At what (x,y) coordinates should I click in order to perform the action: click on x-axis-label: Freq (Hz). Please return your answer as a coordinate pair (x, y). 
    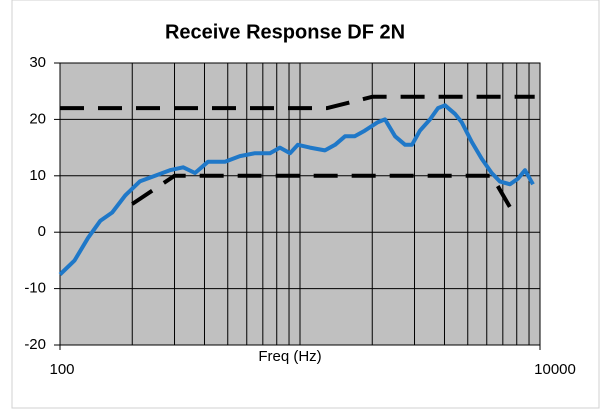
    Looking at the image, I should click on (289, 356).